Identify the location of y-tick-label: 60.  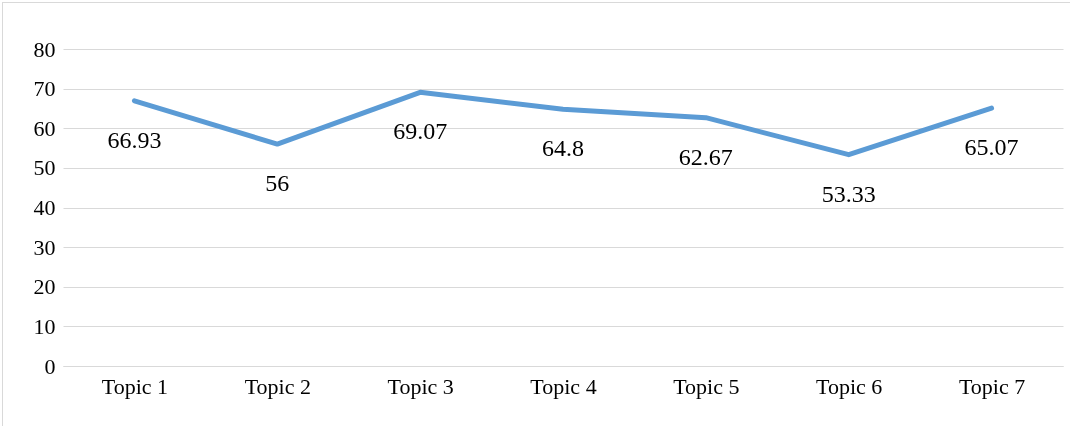
(44, 128).